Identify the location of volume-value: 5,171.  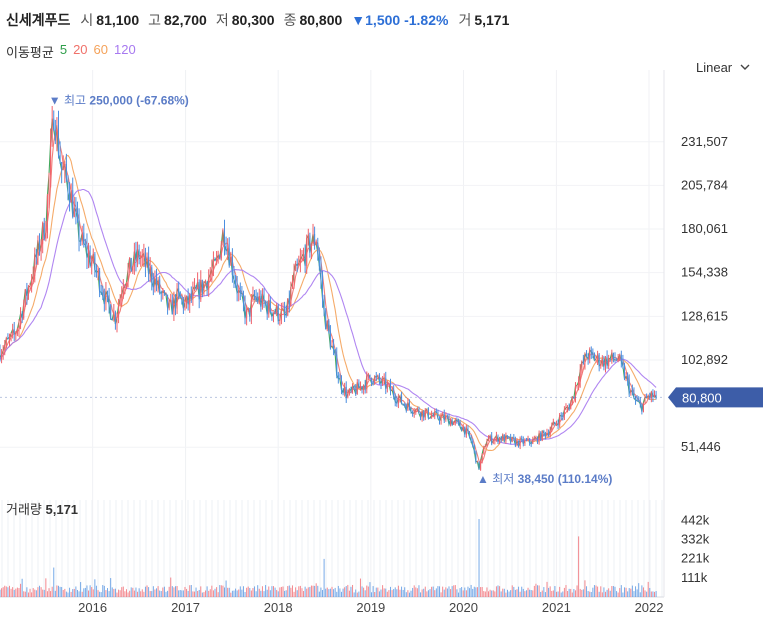
(492, 20).